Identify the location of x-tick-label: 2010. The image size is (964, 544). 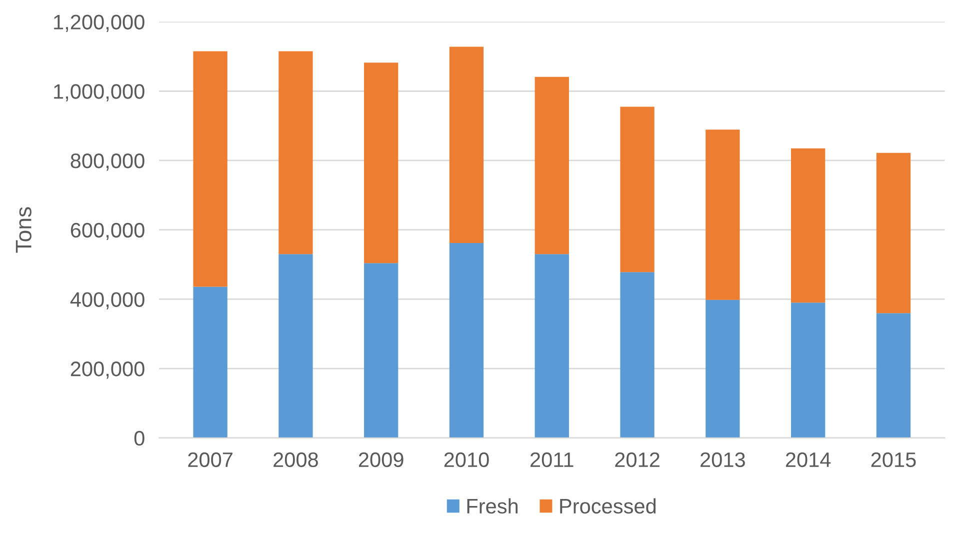
(466, 460).